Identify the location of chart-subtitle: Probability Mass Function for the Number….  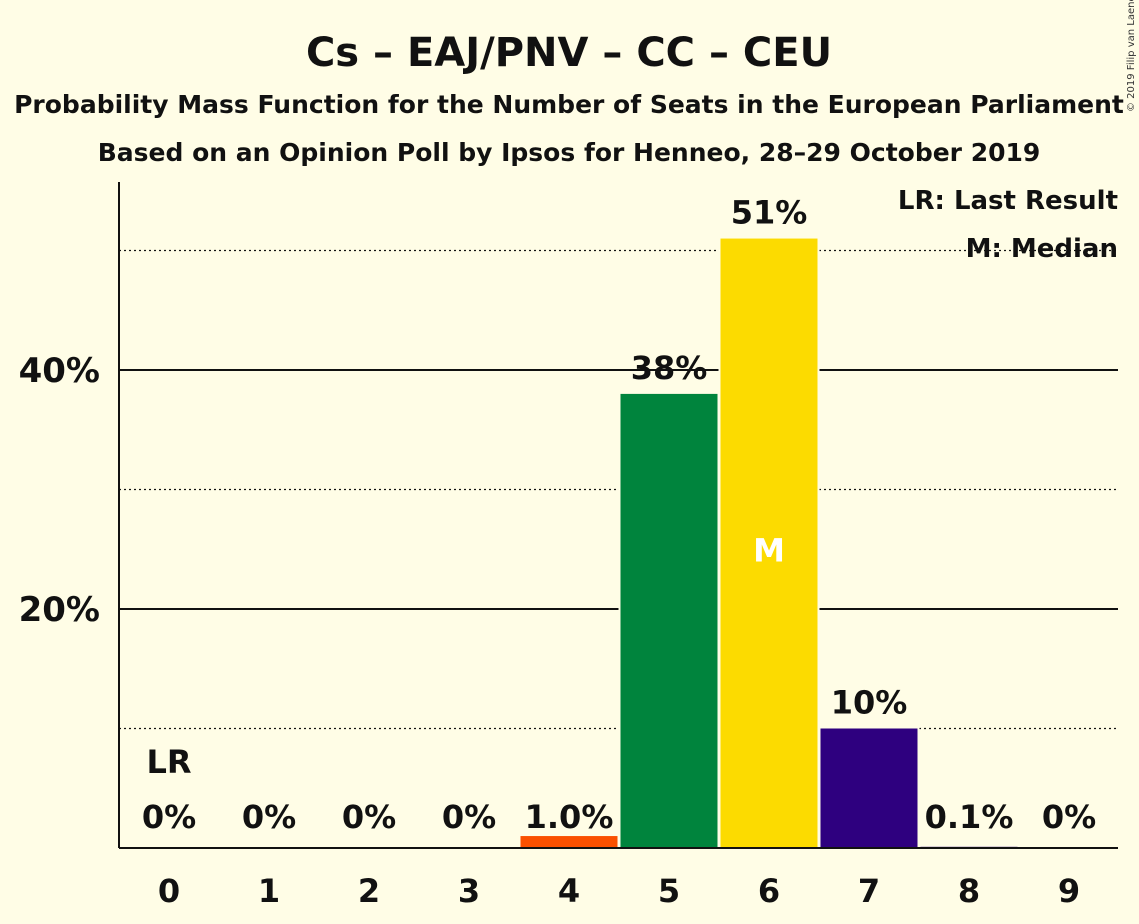
(569, 104).